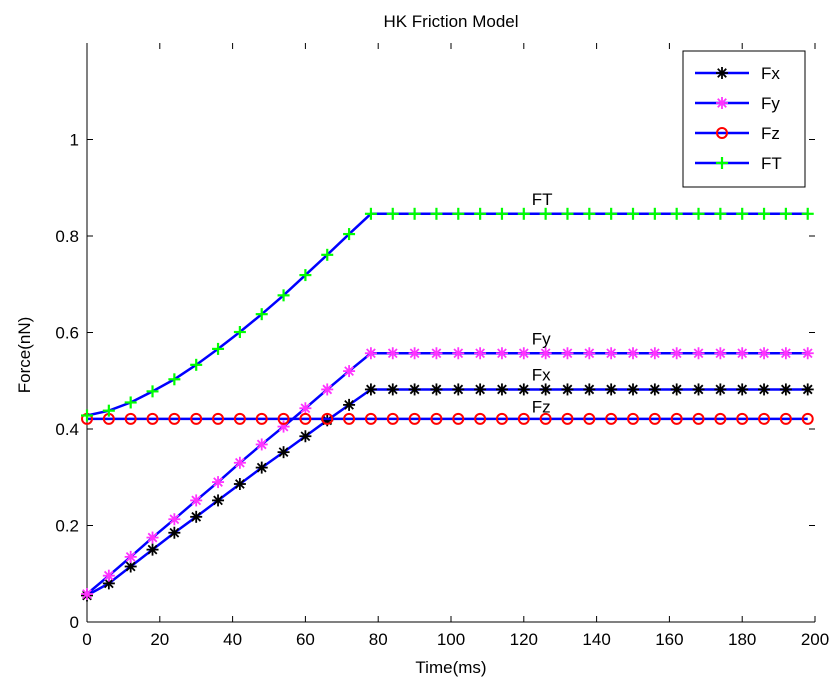 The image size is (836, 684). I want to click on annotation-fy: Fy, so click(541, 338).